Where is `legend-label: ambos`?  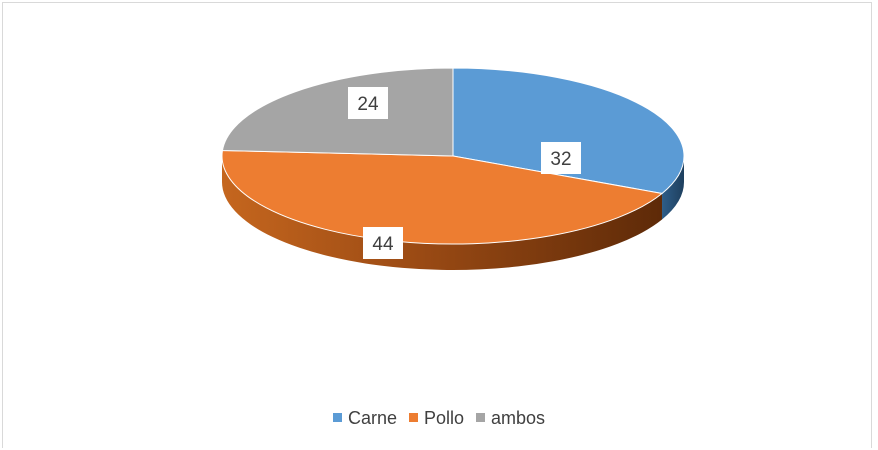
legend-label: ambos is located at coordinates (518, 418).